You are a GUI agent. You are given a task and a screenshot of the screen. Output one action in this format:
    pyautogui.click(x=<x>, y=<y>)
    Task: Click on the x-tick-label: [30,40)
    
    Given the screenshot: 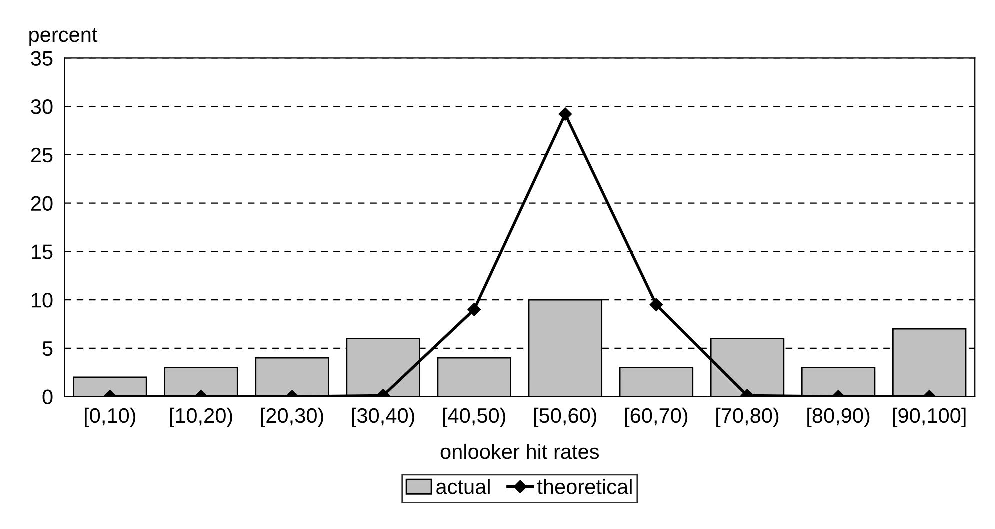 What is the action you would take?
    pyautogui.click(x=383, y=418)
    